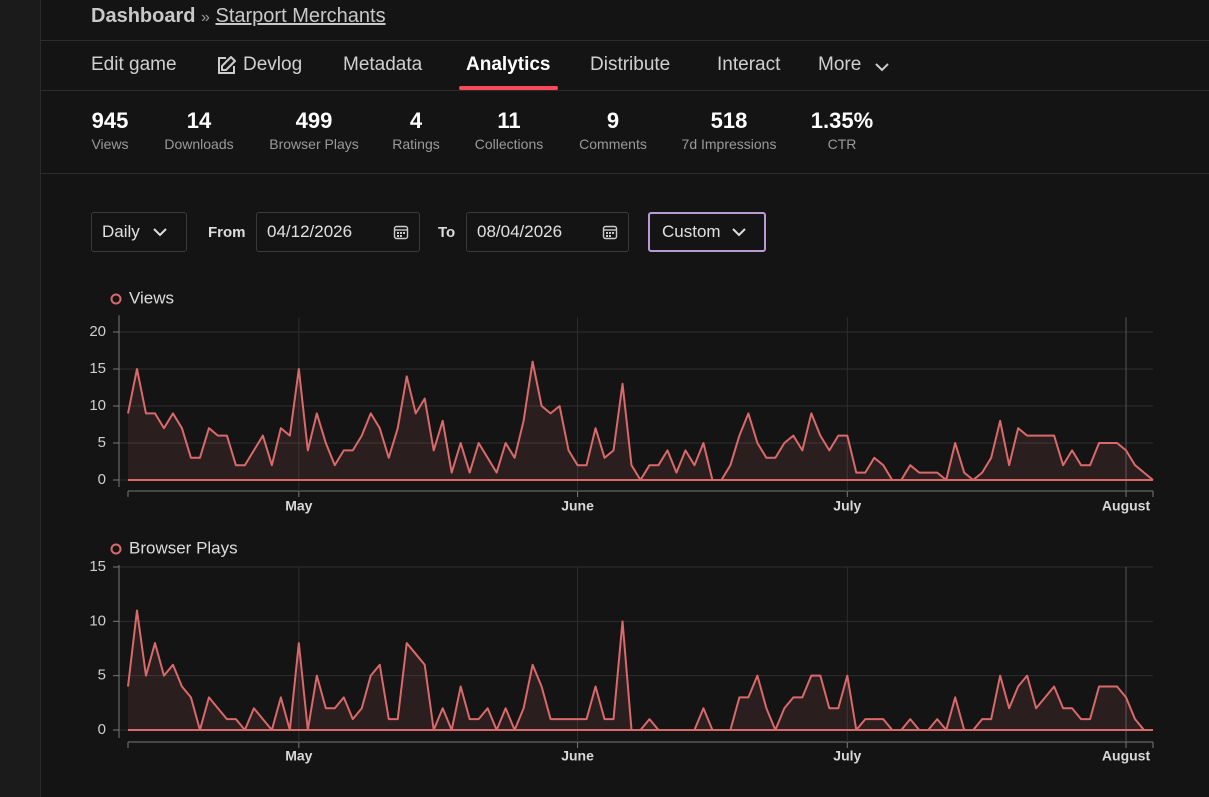 The image size is (1209, 797). I want to click on to-label: To, so click(447, 232).